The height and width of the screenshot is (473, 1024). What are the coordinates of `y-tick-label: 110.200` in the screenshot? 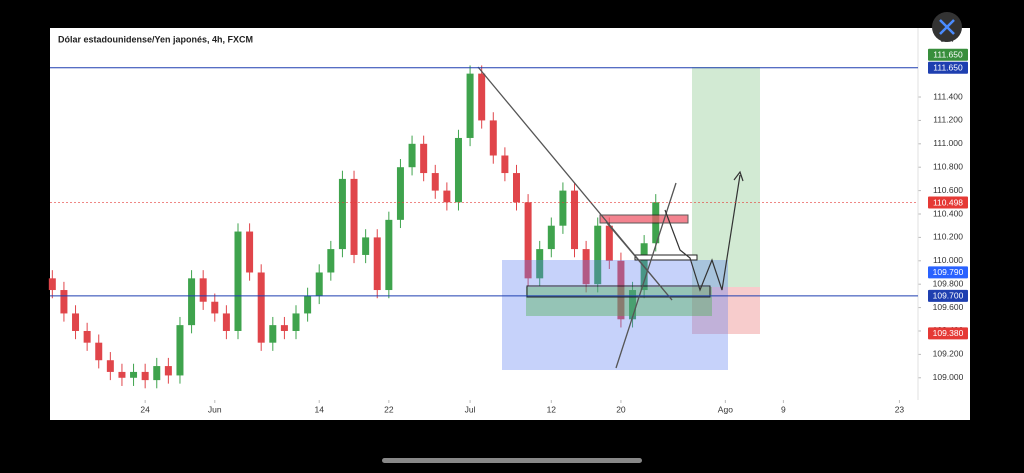 It's located at (948, 237).